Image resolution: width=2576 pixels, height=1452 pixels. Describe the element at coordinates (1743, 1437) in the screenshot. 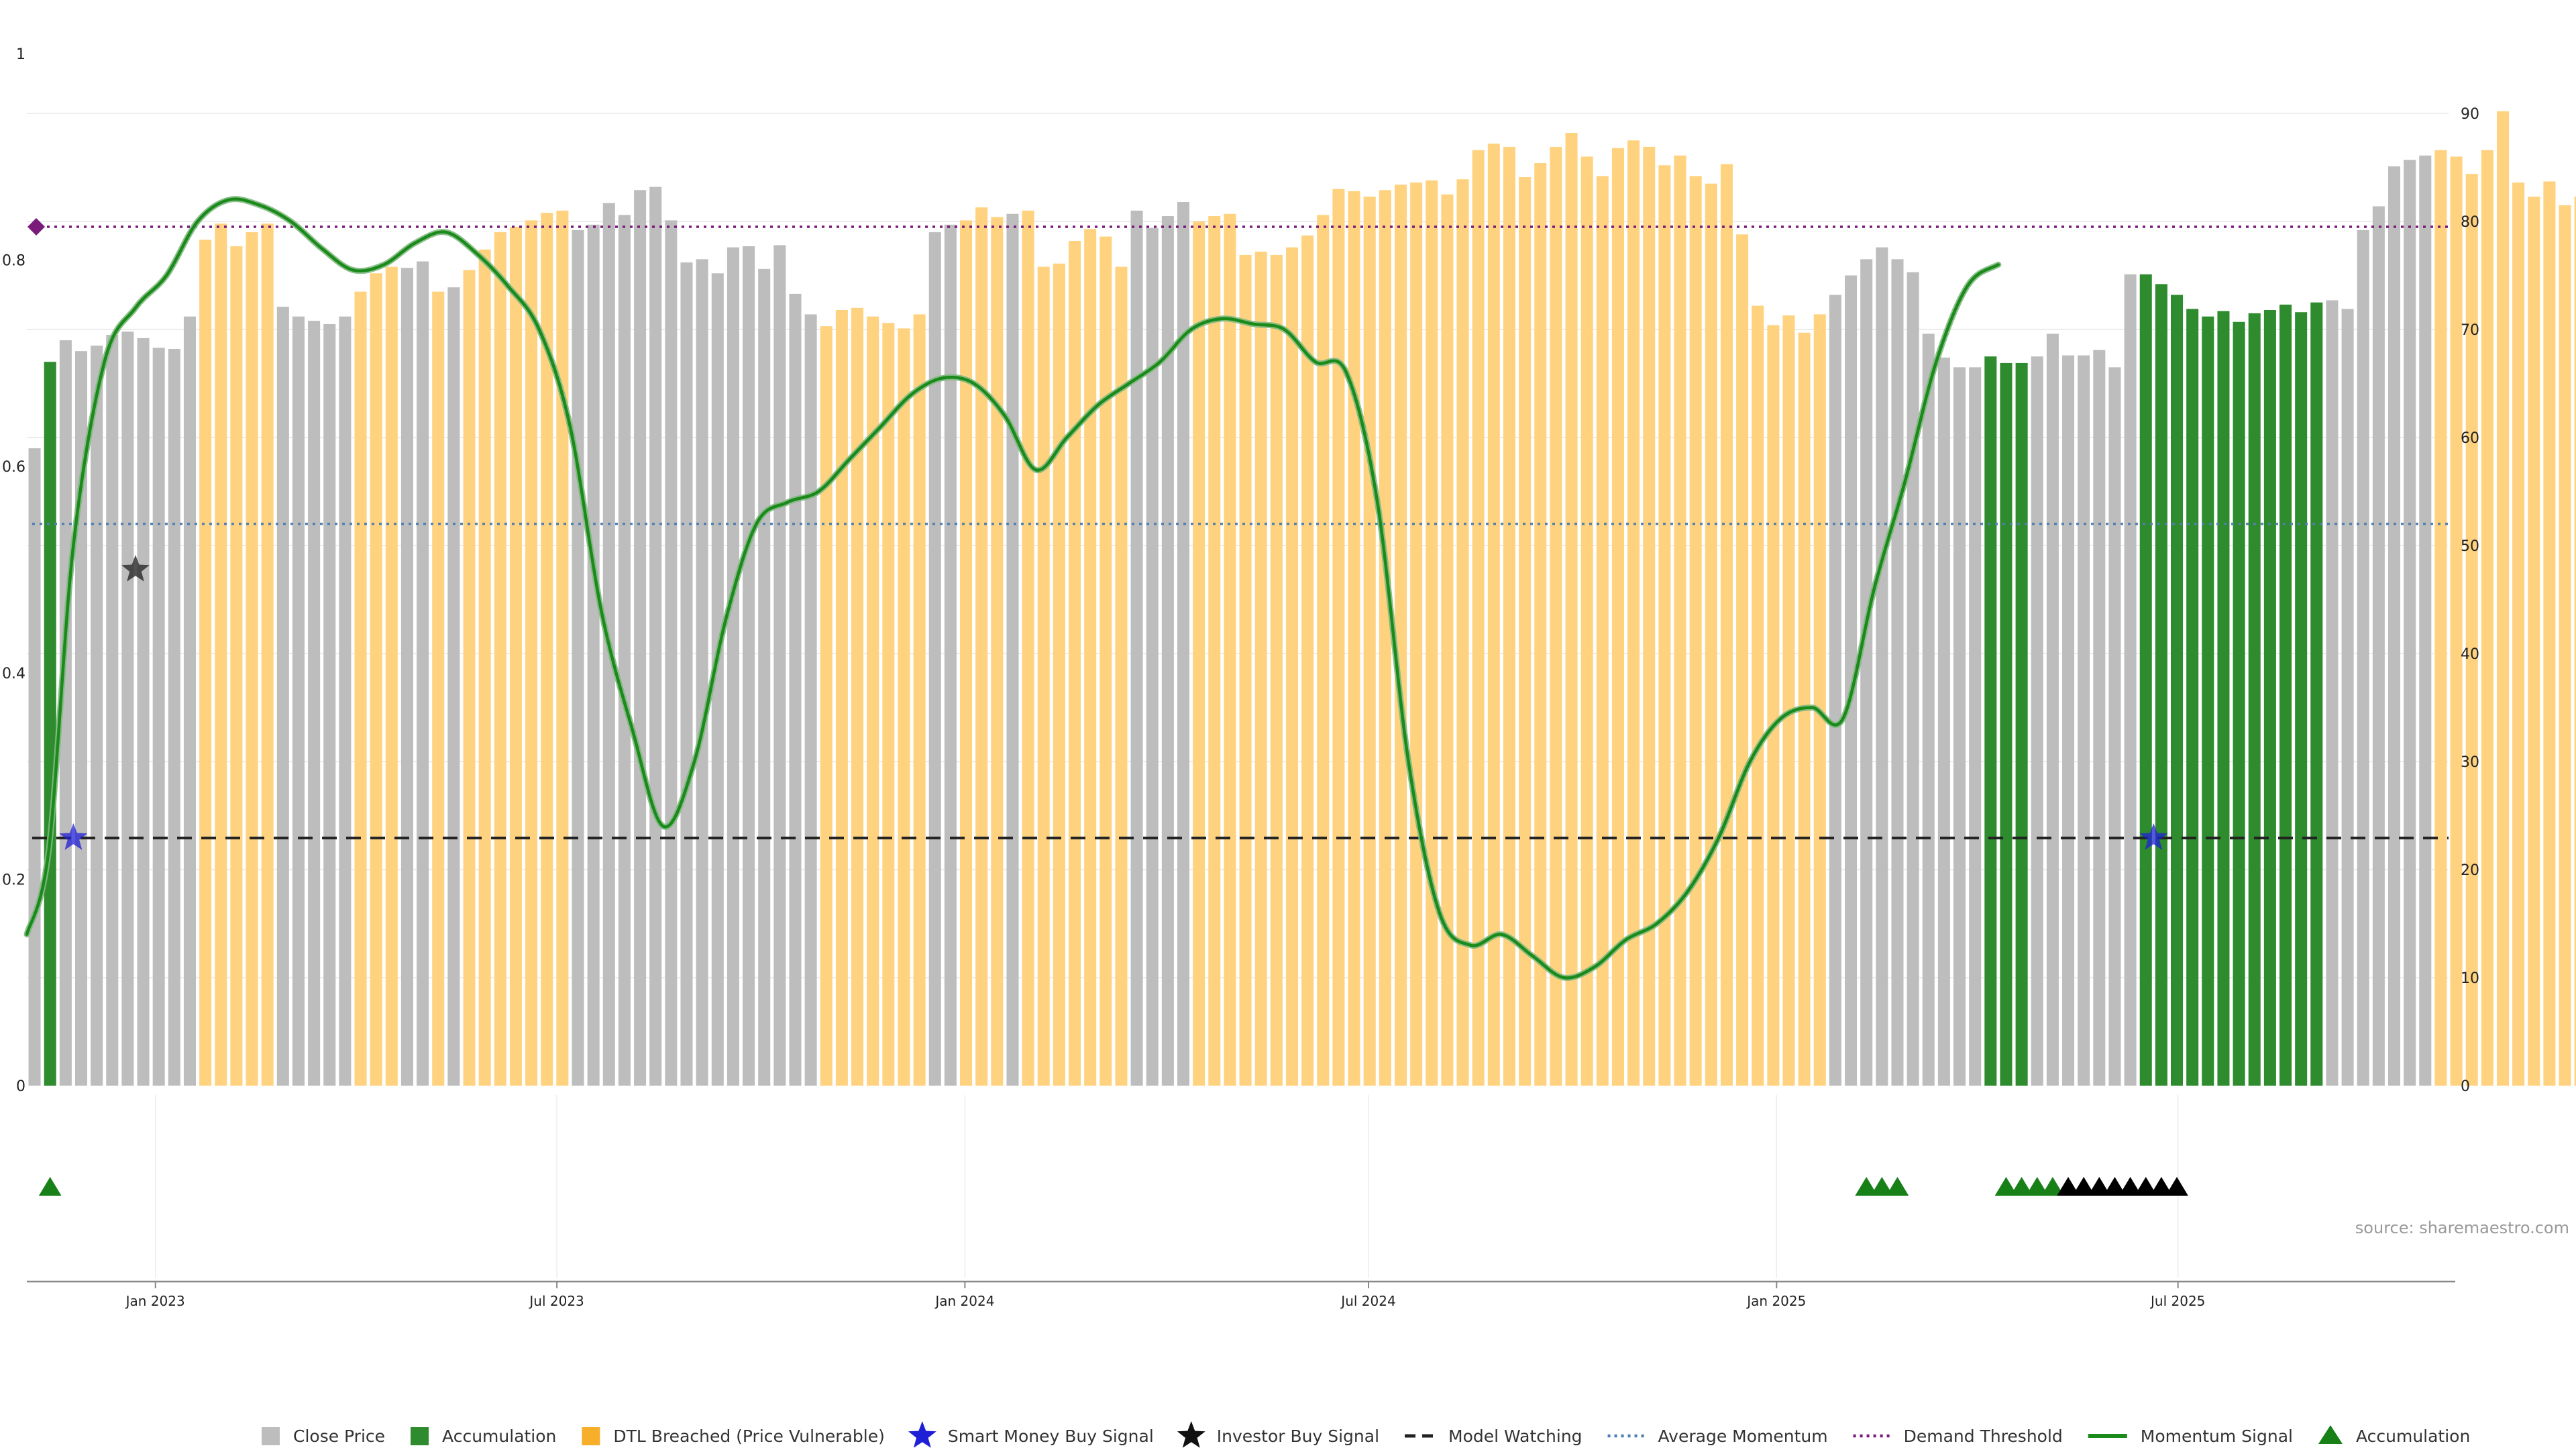

I see `legend-label: Average Momentum` at that location.